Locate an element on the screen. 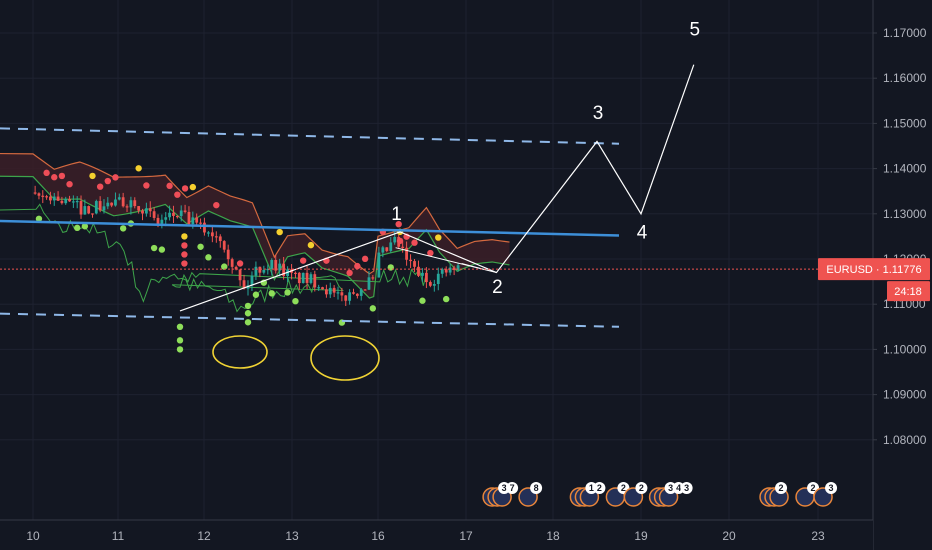  x-tick-label: 23 is located at coordinates (818, 536).